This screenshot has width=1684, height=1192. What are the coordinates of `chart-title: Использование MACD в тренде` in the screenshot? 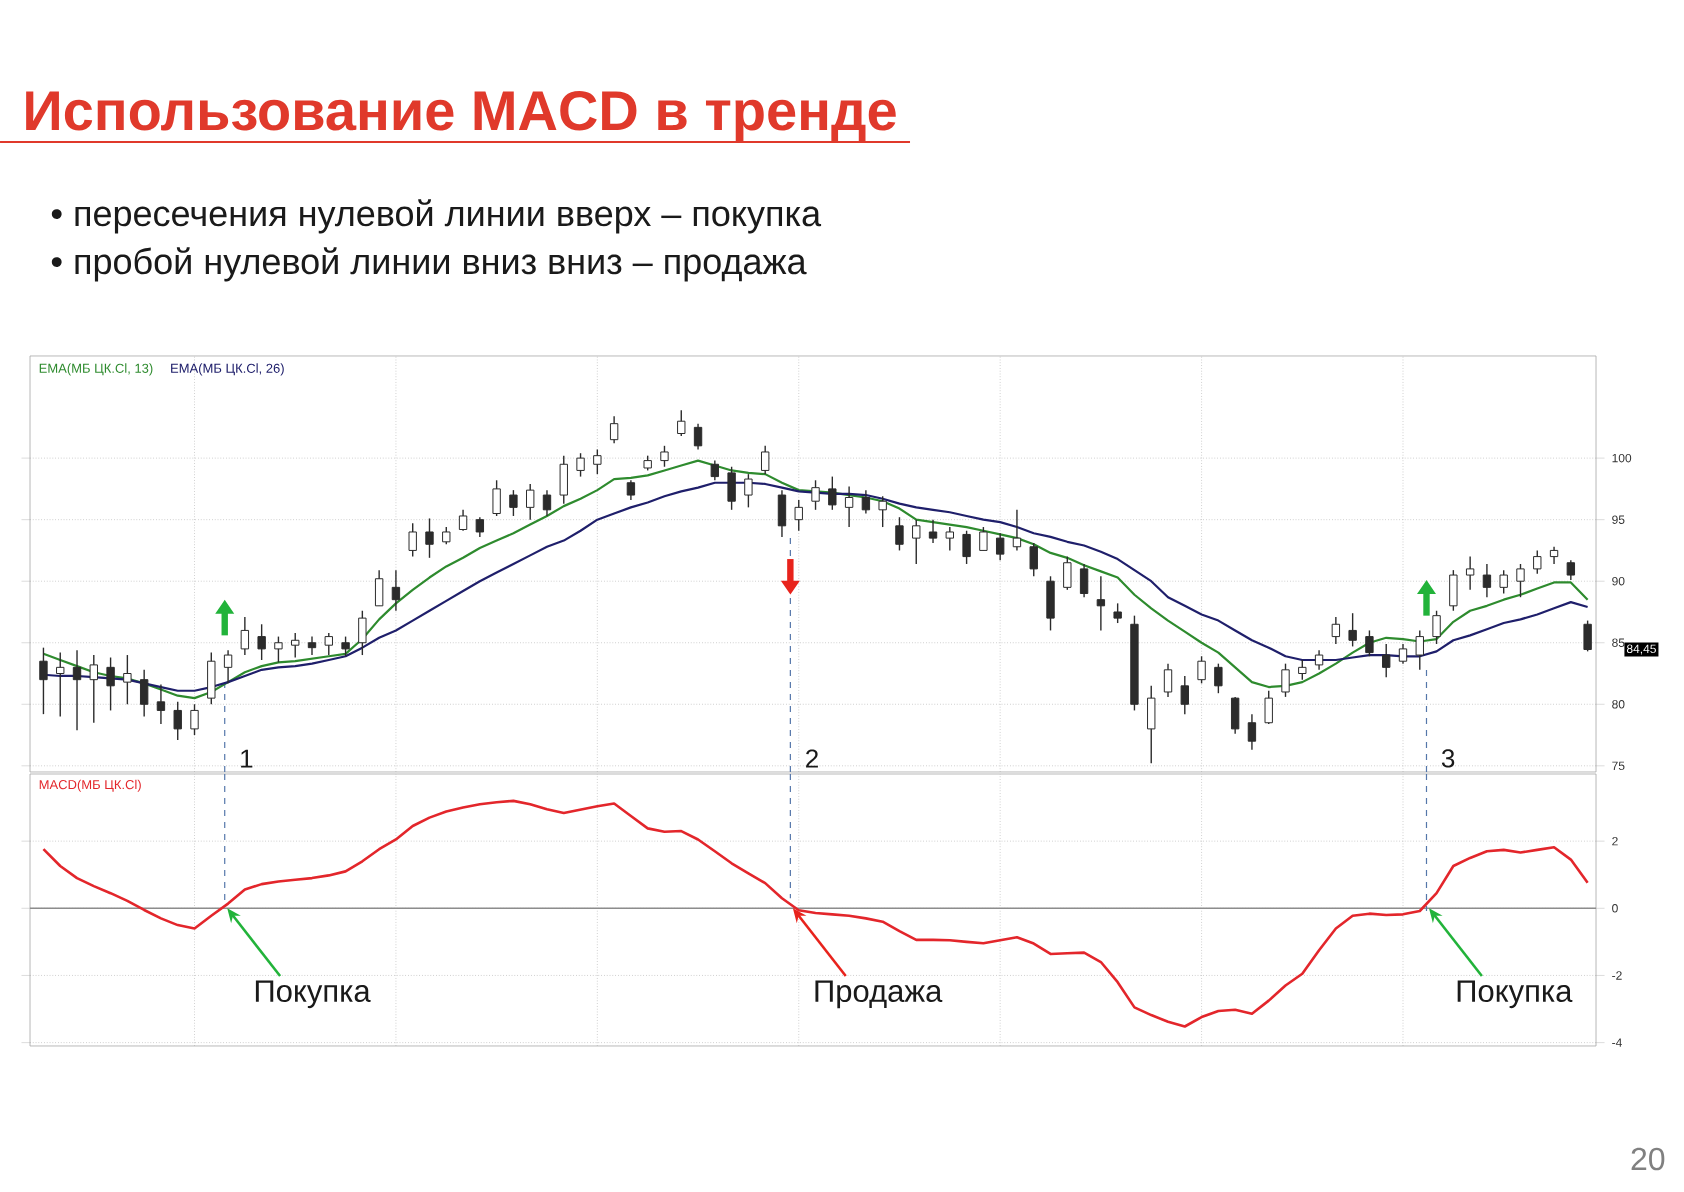 It's located at (461, 116).